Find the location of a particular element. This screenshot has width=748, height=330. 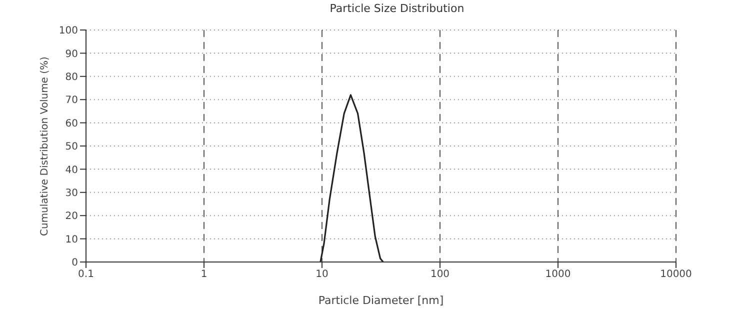

x-tick-label: 10 is located at coordinates (322, 274).